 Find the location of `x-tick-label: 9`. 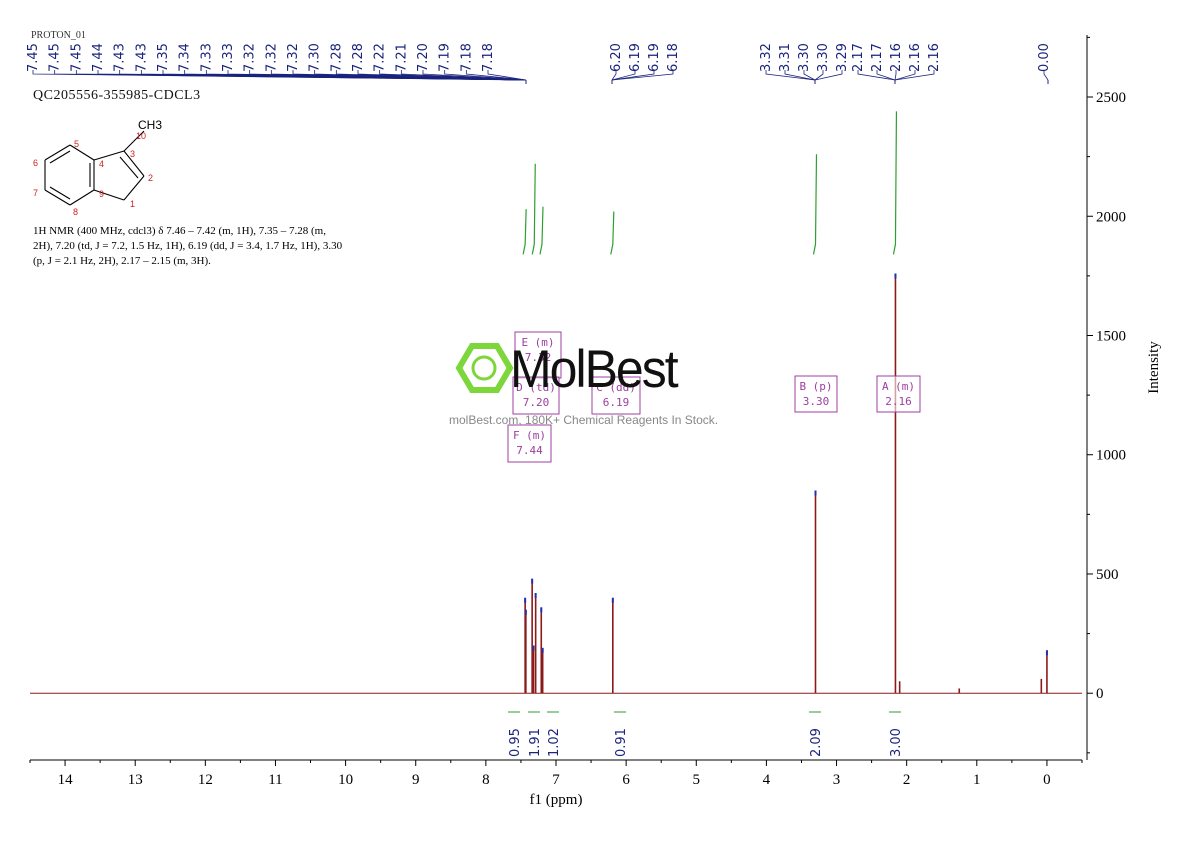

x-tick-label: 9 is located at coordinates (416, 780).